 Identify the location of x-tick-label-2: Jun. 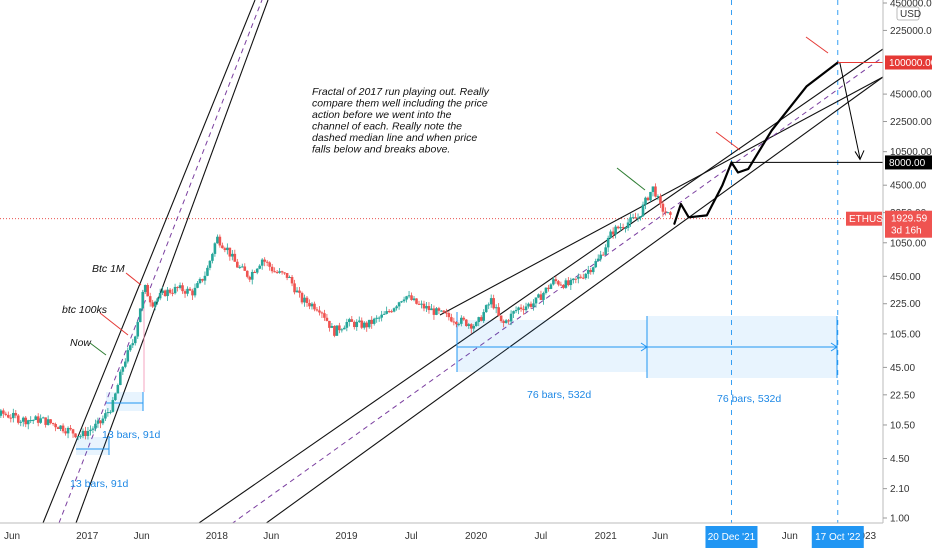
(142, 536).